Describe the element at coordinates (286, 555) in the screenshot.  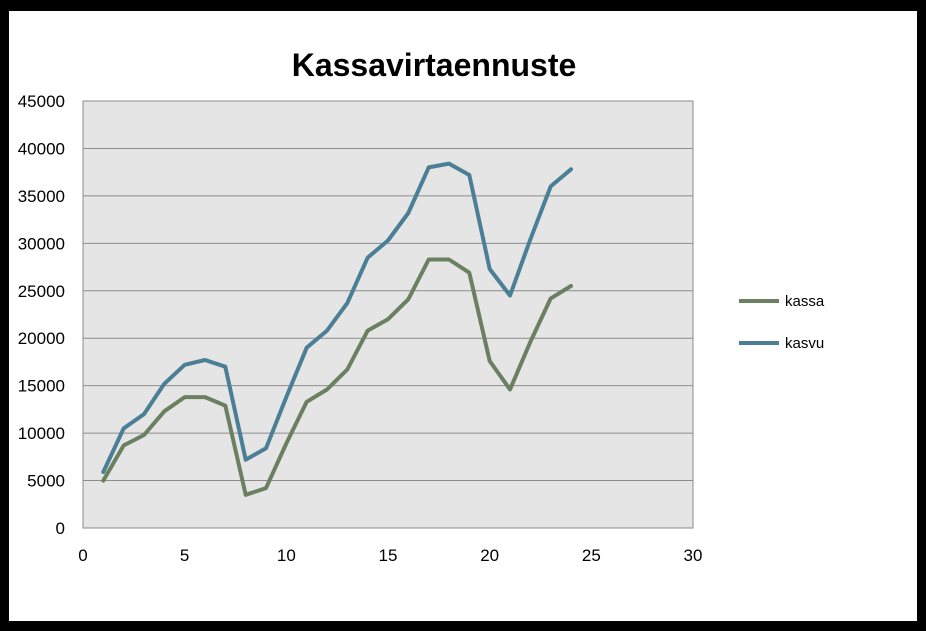
I see `x-tick-label: 10` at that location.